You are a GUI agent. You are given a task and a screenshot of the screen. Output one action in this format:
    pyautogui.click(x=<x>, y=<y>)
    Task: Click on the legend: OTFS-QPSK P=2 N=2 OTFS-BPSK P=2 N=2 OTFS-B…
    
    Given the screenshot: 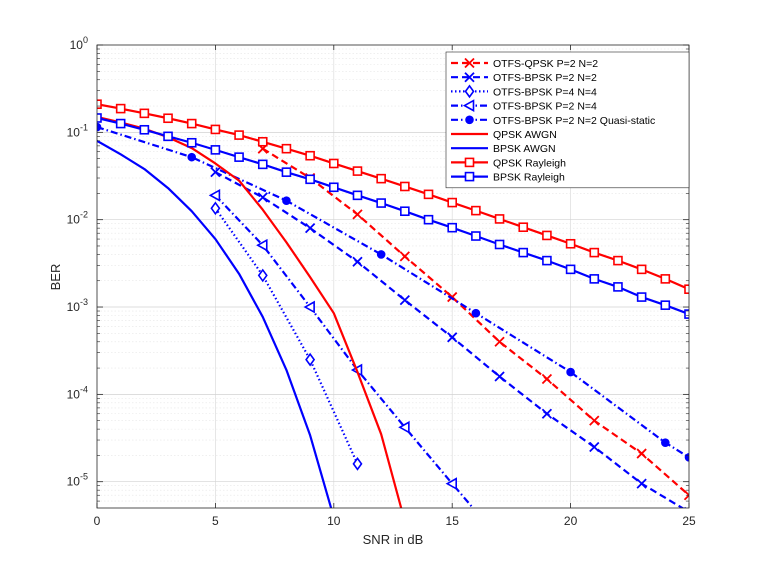 What is the action you would take?
    pyautogui.click(x=567, y=120)
    